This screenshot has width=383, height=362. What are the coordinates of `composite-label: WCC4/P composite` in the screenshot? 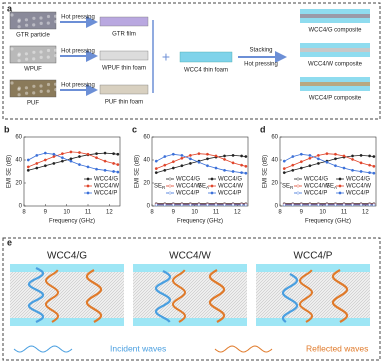 It's located at (335, 99).